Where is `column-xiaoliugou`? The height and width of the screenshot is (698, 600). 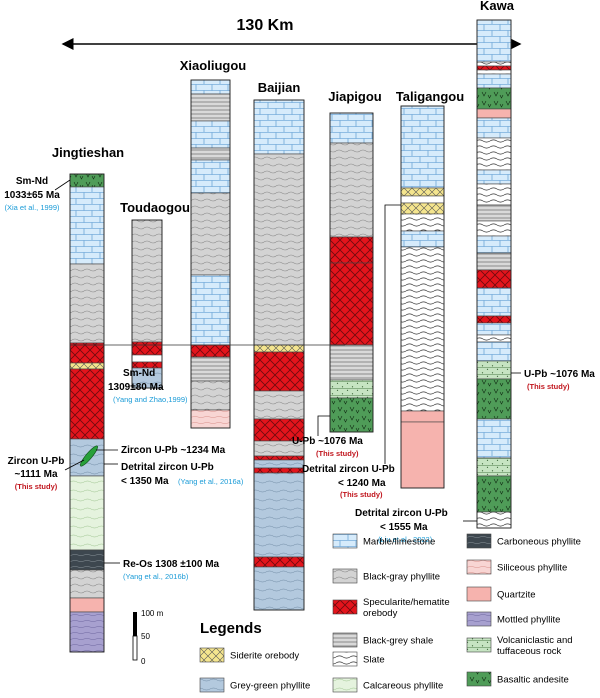 column-xiaoliugou is located at coordinates (210, 254).